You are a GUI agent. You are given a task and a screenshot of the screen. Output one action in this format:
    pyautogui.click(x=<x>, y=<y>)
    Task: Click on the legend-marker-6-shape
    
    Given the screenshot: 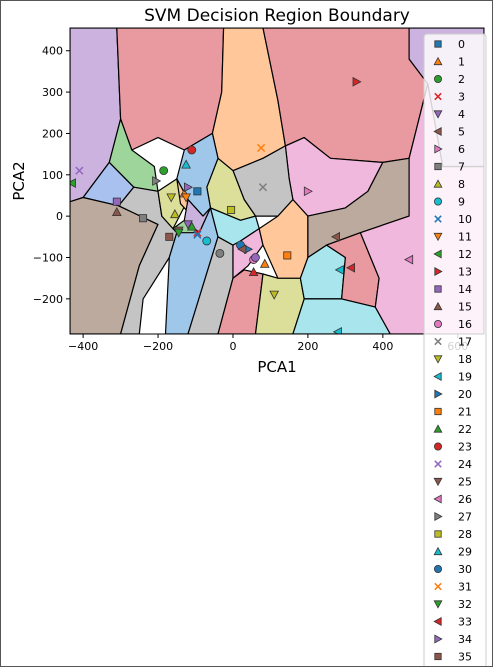 What is the action you would take?
    pyautogui.click(x=438, y=149)
    